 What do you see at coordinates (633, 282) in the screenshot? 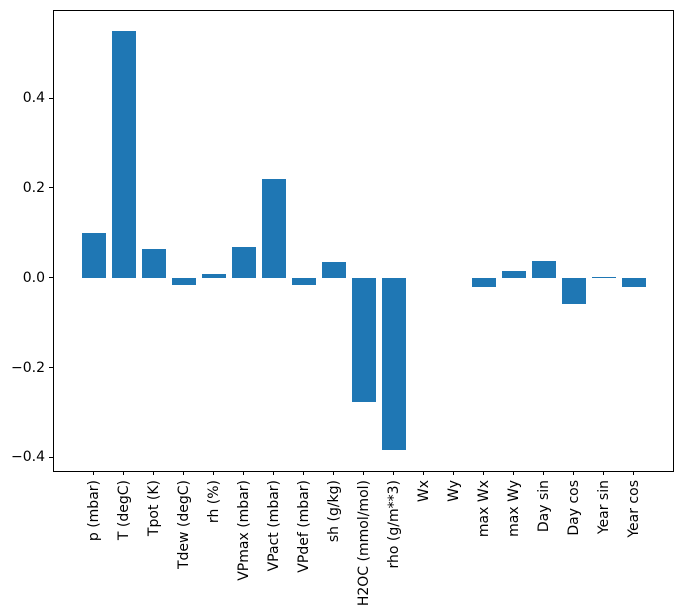
I see `bar-year-cos` at bounding box center [633, 282].